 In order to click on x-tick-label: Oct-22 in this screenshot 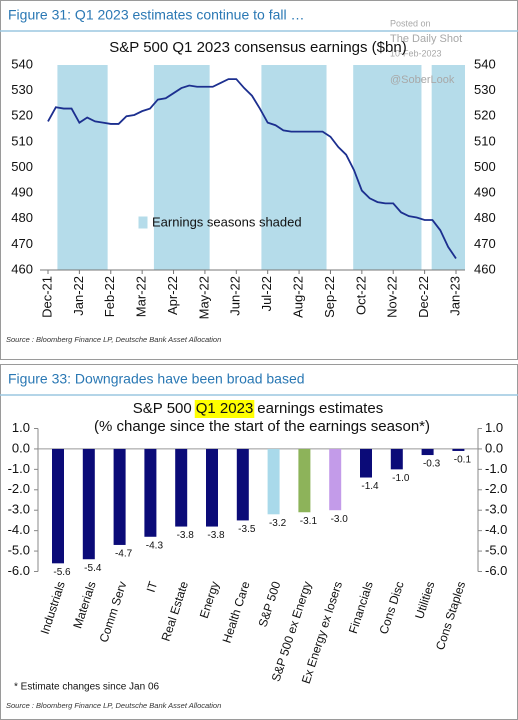, I will do `click(360, 295)`.